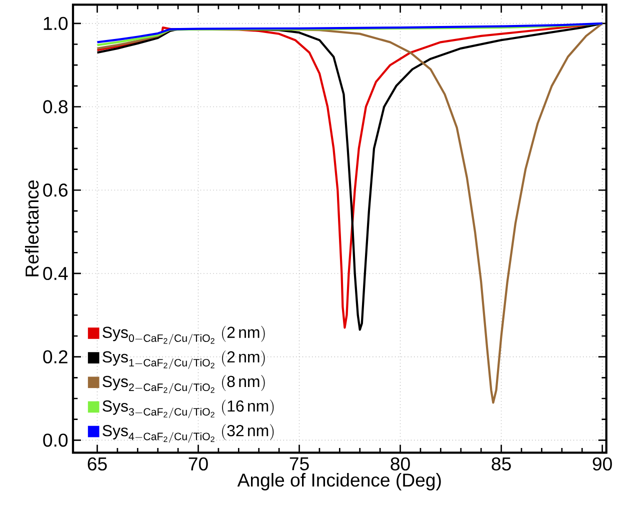 The height and width of the screenshot is (506, 617). Describe the element at coordinates (183, 360) in the screenshot. I see `legend-label: $\mathrm{Sys}_{\mathrm{1-CaF_2/Cu/TiO_2}}\ \mathrm{(2\,nm)}$` at that location.